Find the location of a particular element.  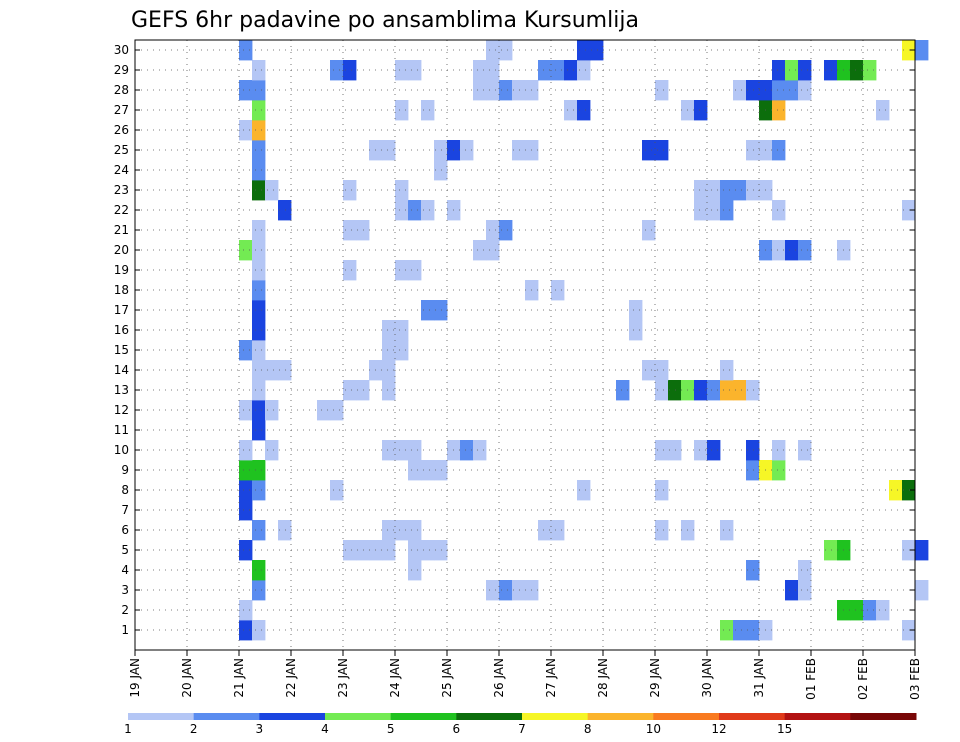

legend-label: 5 is located at coordinates (391, 729).